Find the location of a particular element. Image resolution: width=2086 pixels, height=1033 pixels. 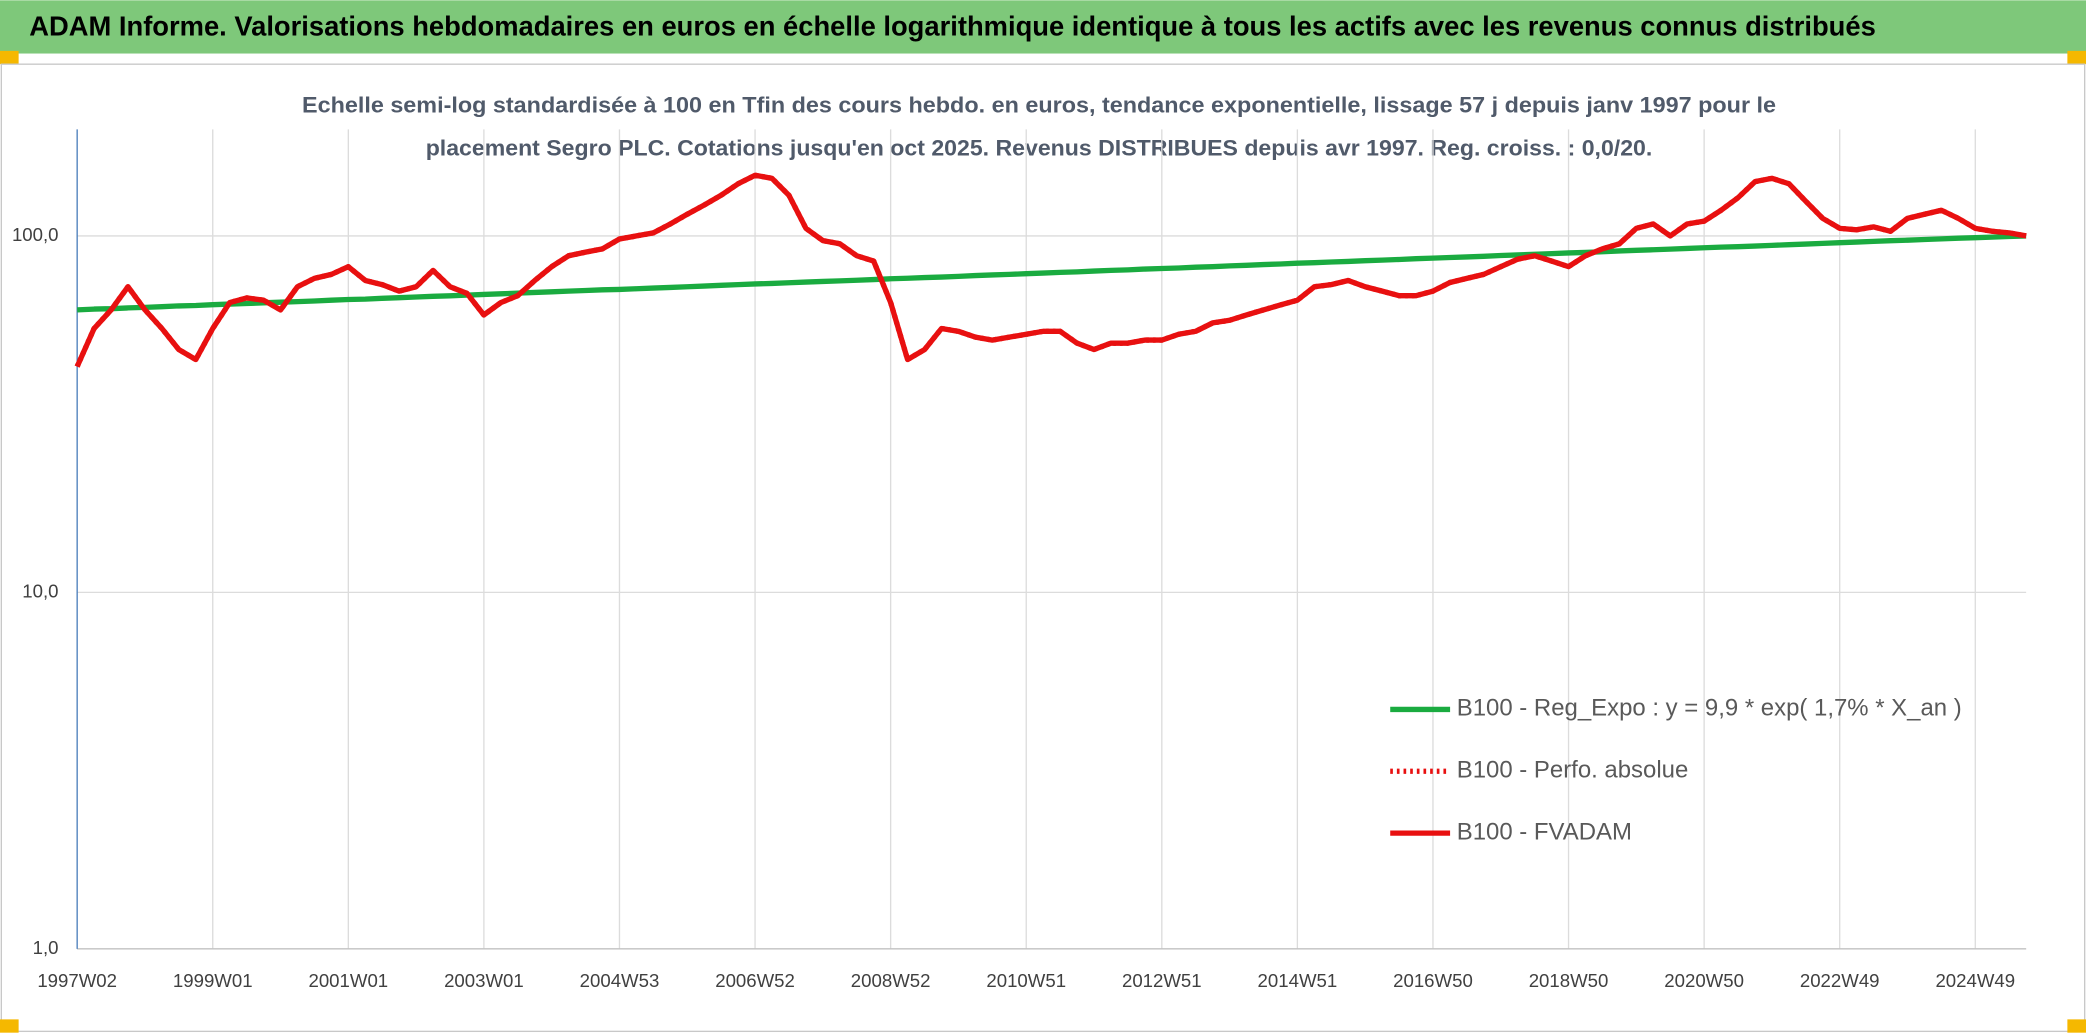

title-bar is located at coordinates (1043, 27).